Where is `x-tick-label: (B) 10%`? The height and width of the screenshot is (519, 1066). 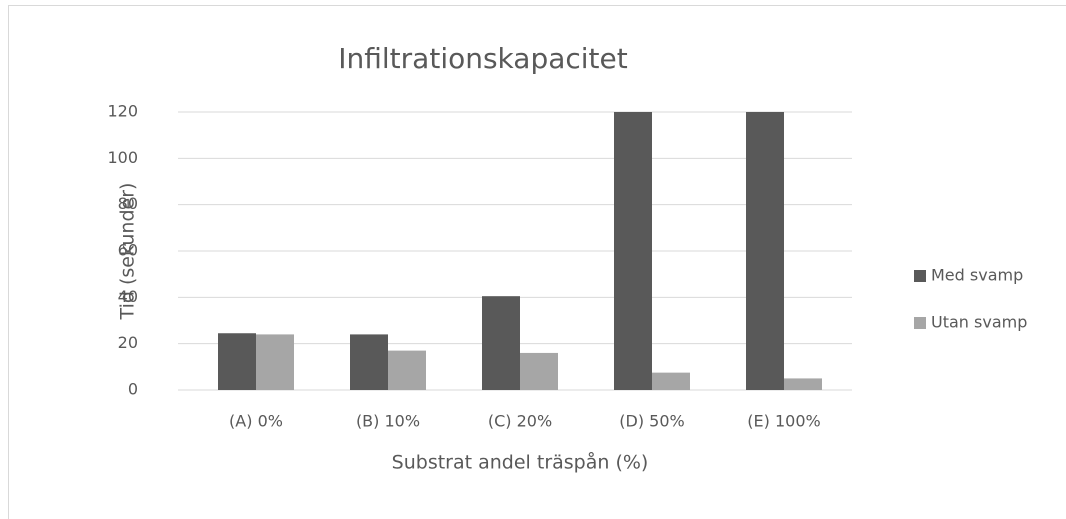
x-tick-label: (B) 10% is located at coordinates (388, 421).